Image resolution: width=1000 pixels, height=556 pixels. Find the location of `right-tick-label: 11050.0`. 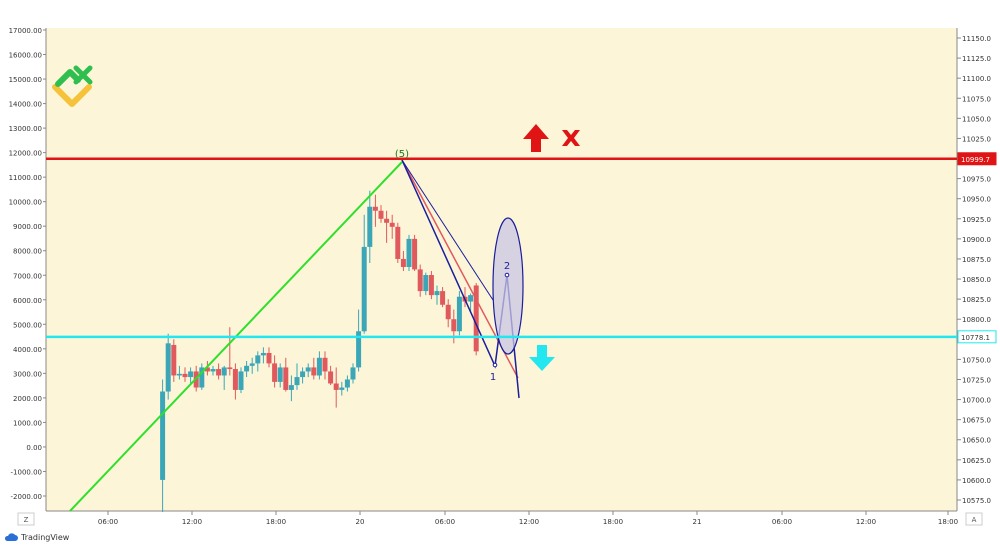

right-tick-label: 11050.0 is located at coordinates (976, 119).